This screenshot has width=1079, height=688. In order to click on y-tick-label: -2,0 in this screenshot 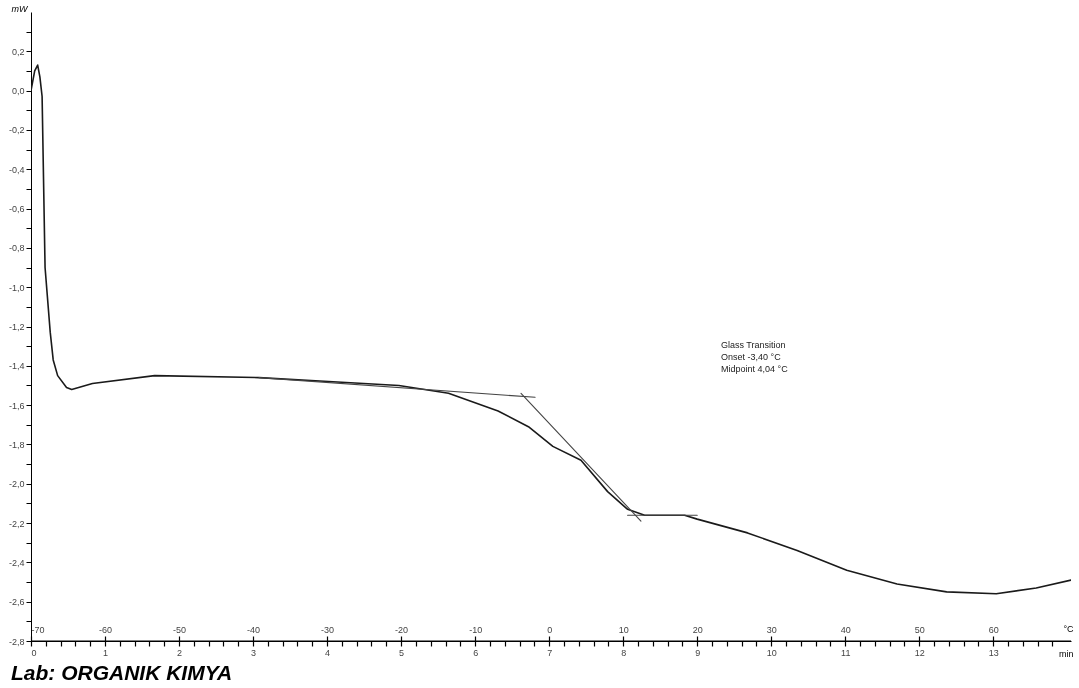, I will do `click(16, 484)`.